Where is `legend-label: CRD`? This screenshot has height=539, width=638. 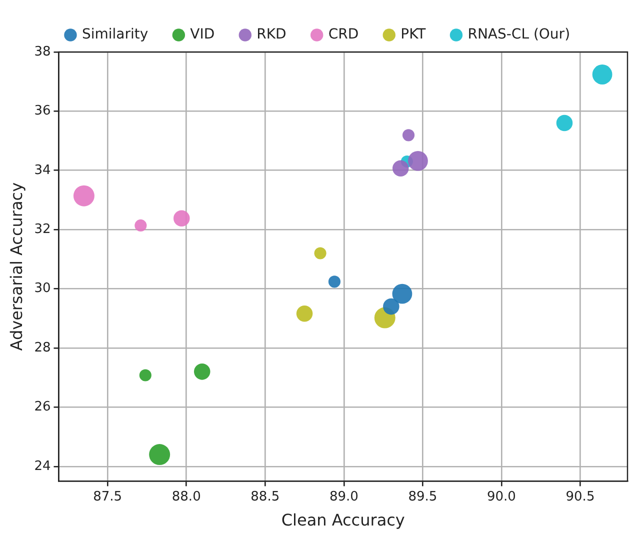 legend-label: CRD is located at coordinates (343, 34).